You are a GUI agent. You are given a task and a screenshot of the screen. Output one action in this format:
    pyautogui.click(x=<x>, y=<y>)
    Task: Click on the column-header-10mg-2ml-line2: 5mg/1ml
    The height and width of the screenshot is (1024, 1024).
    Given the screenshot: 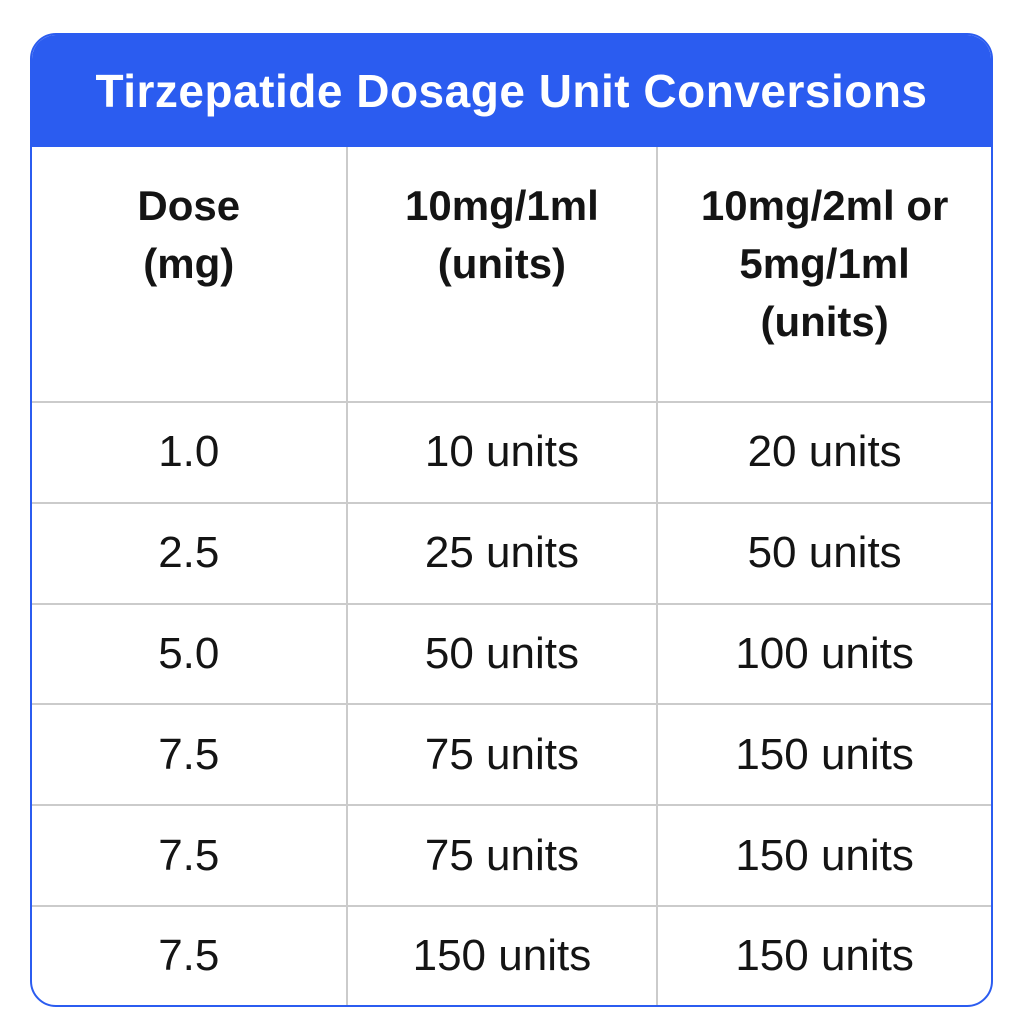 What is the action you would take?
    pyautogui.click(x=824, y=263)
    